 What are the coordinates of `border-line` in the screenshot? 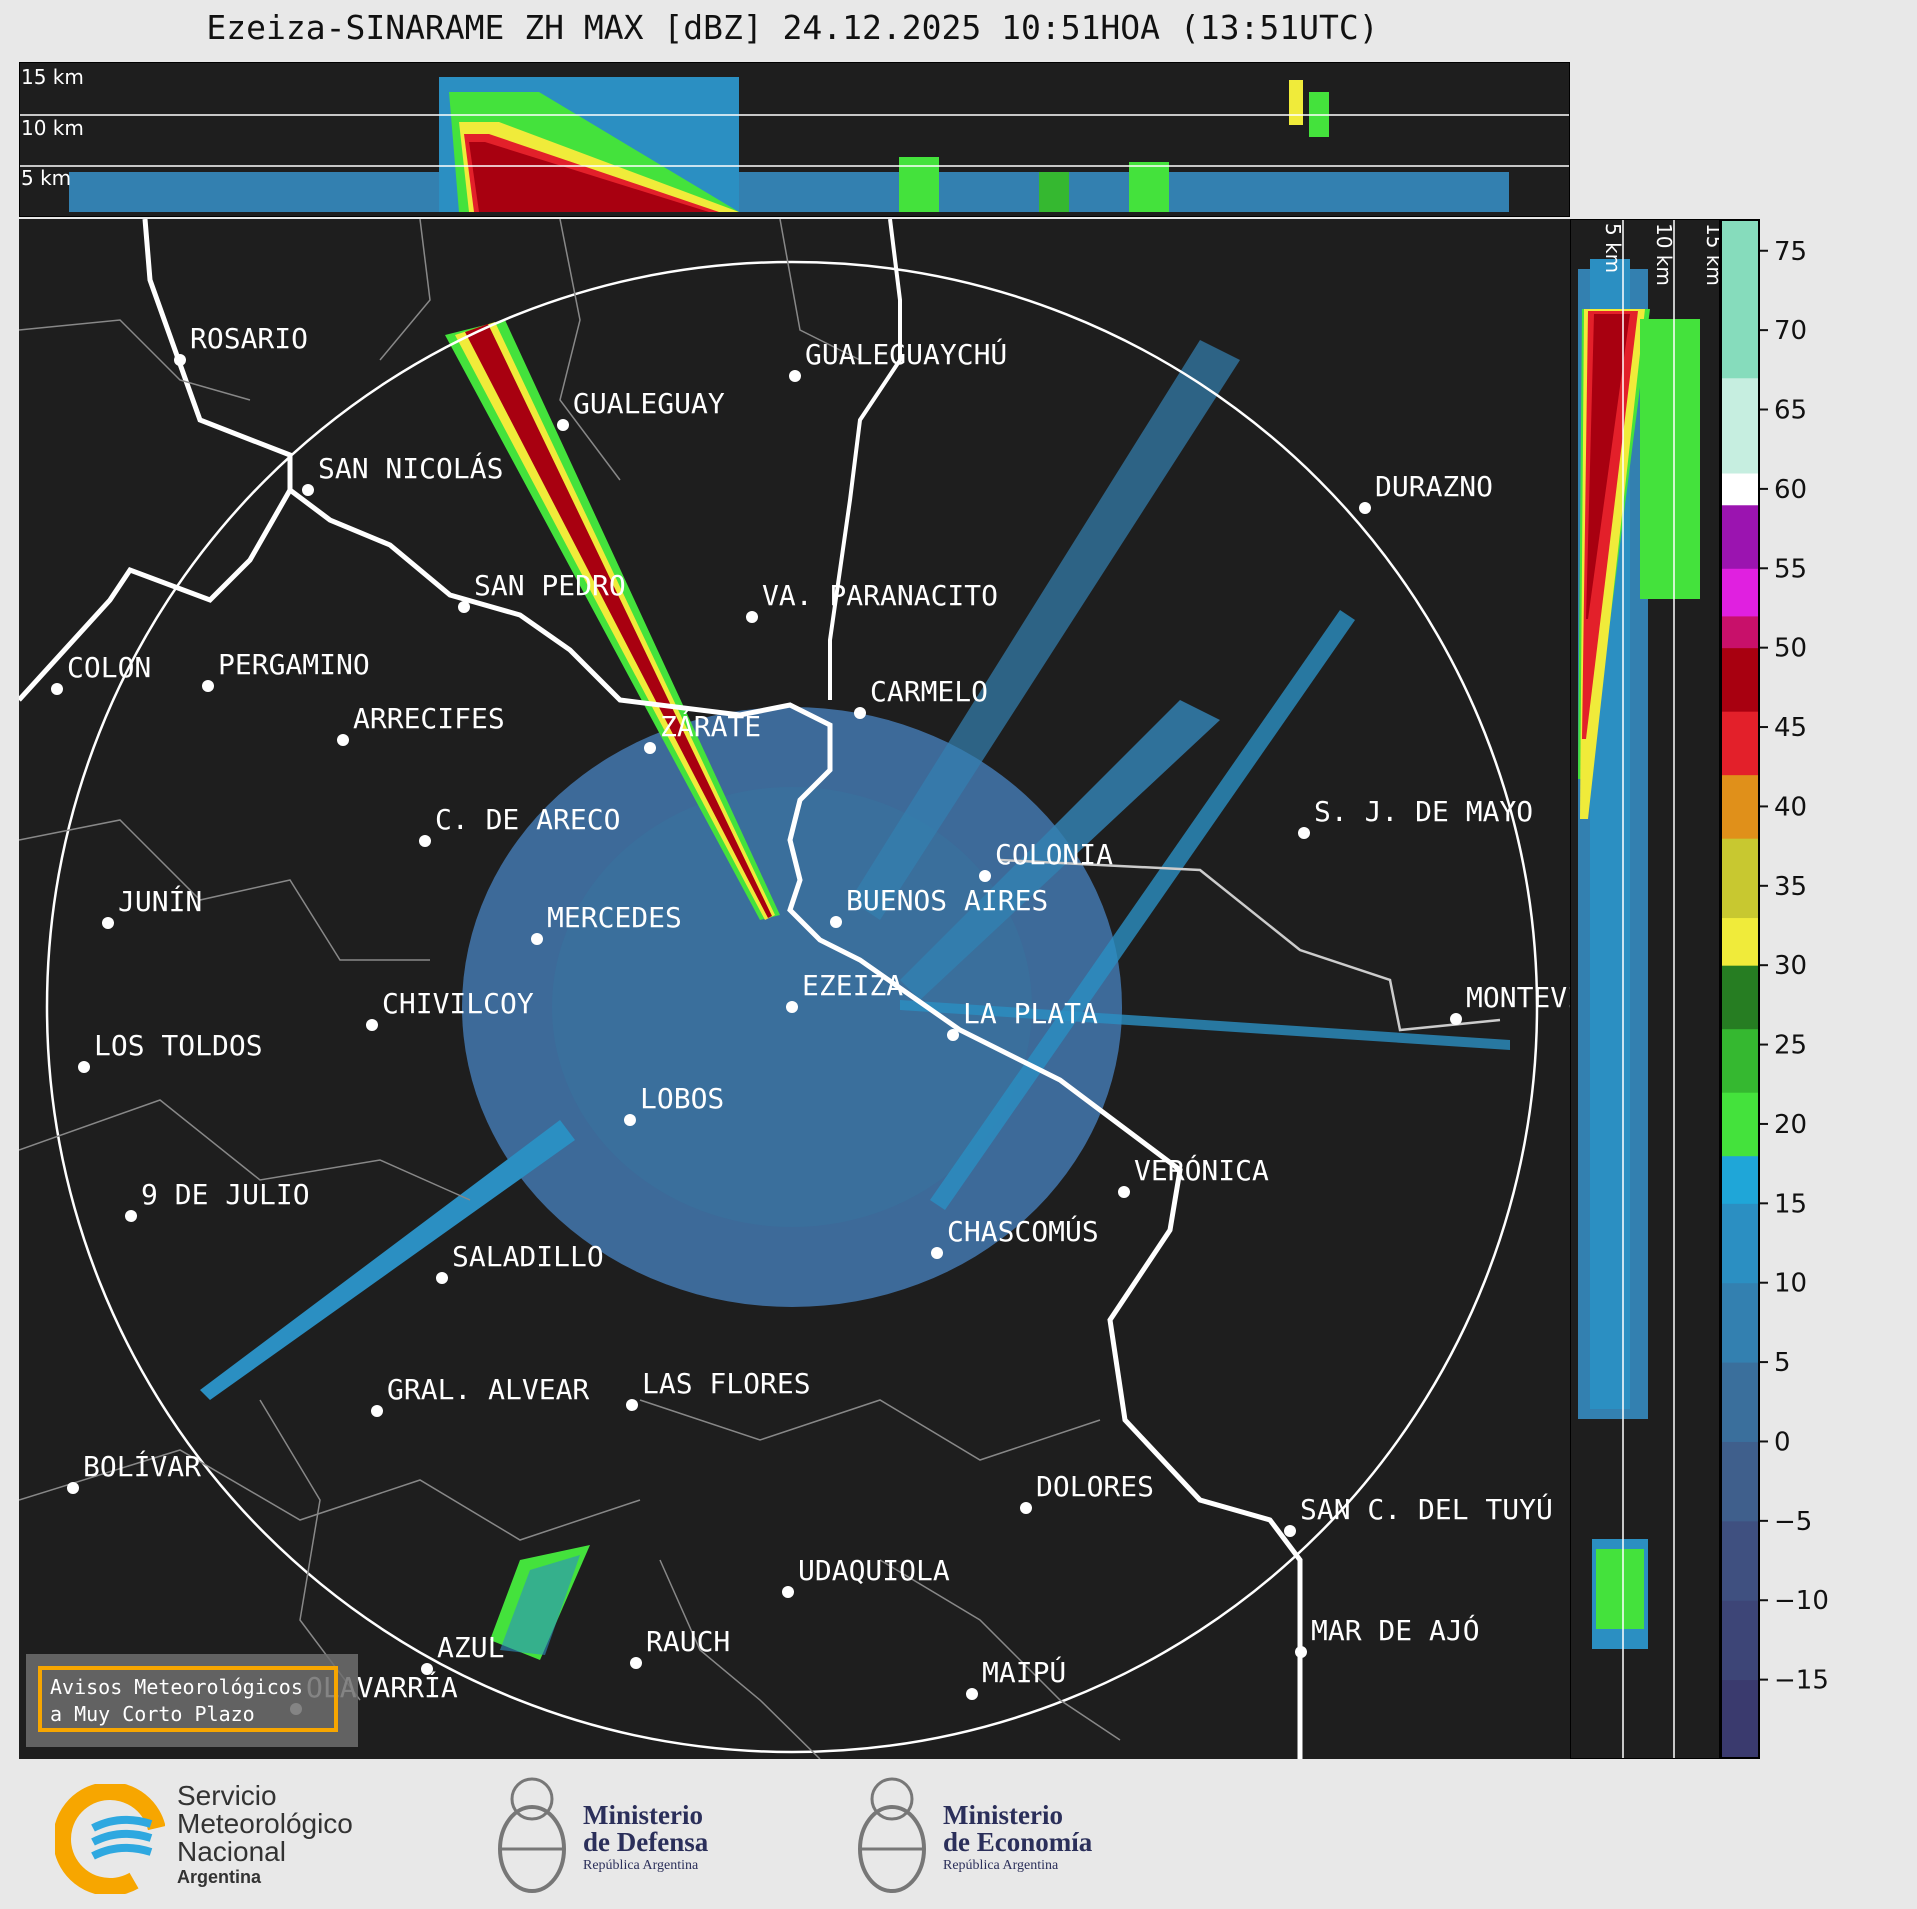 It's located at (156, 595).